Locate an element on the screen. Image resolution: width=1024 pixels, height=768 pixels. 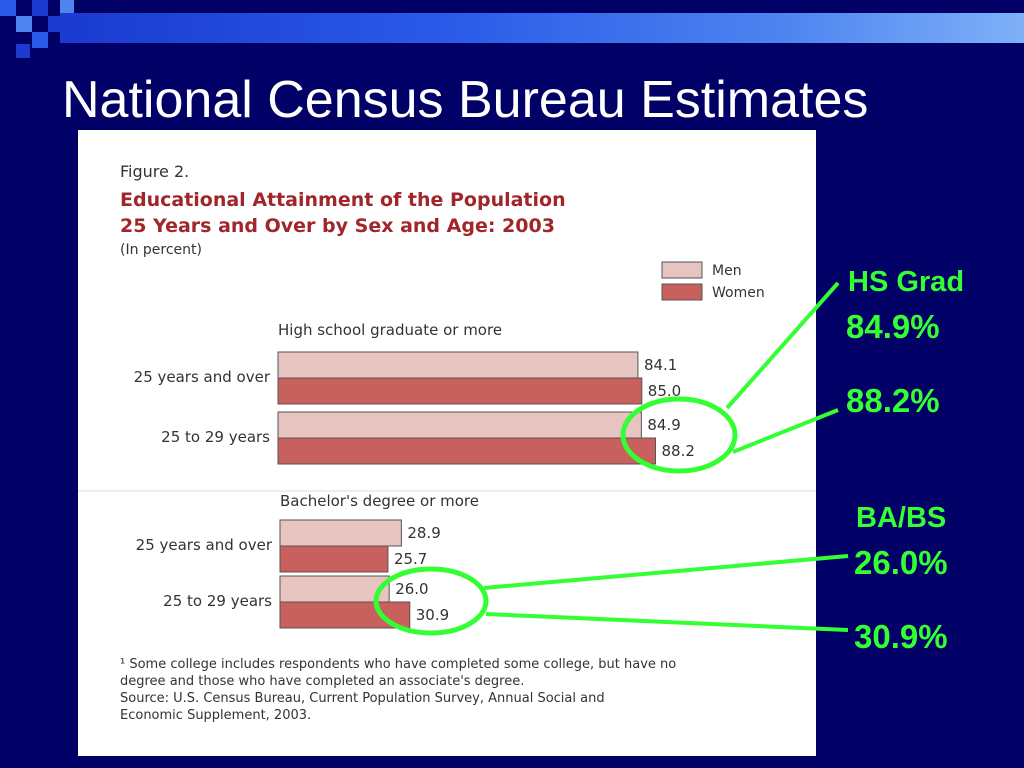
slide-title: National Census Bureau Estimates is located at coordinates (465, 100).